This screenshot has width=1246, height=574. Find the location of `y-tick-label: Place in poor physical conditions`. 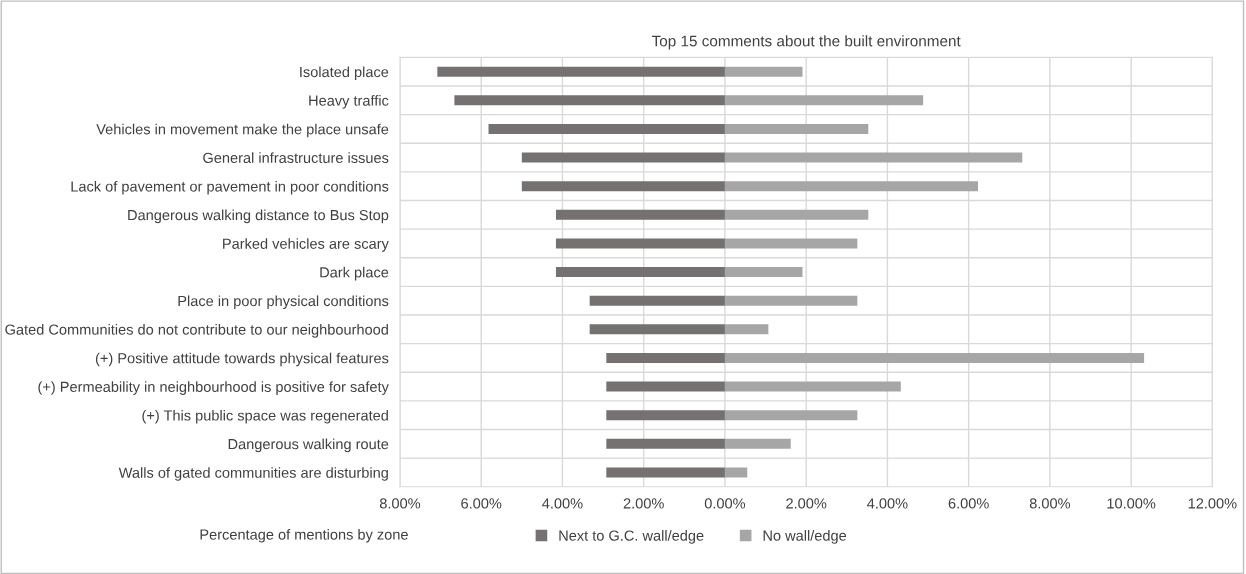

y-tick-label: Place in poor physical conditions is located at coordinates (283, 302).